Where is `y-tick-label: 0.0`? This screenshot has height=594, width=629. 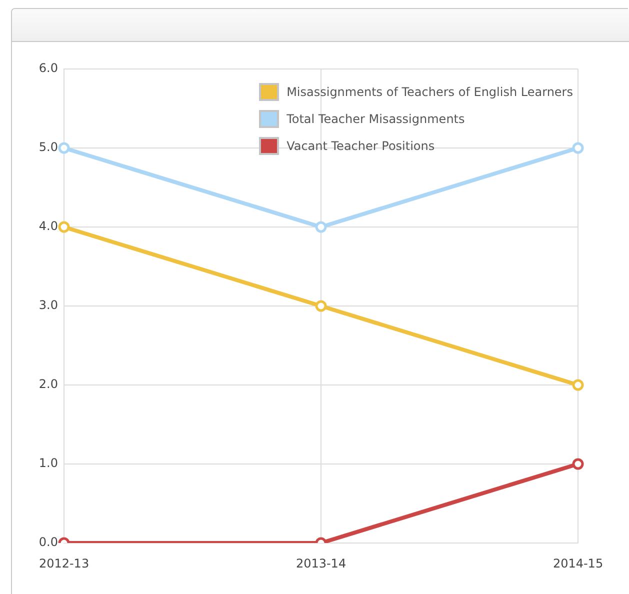
y-tick-label: 0.0 is located at coordinates (48, 542).